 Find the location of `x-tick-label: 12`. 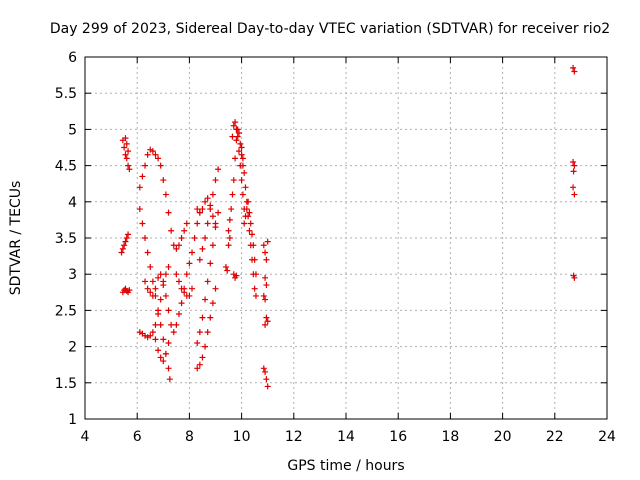

x-tick-label: 12 is located at coordinates (294, 437).